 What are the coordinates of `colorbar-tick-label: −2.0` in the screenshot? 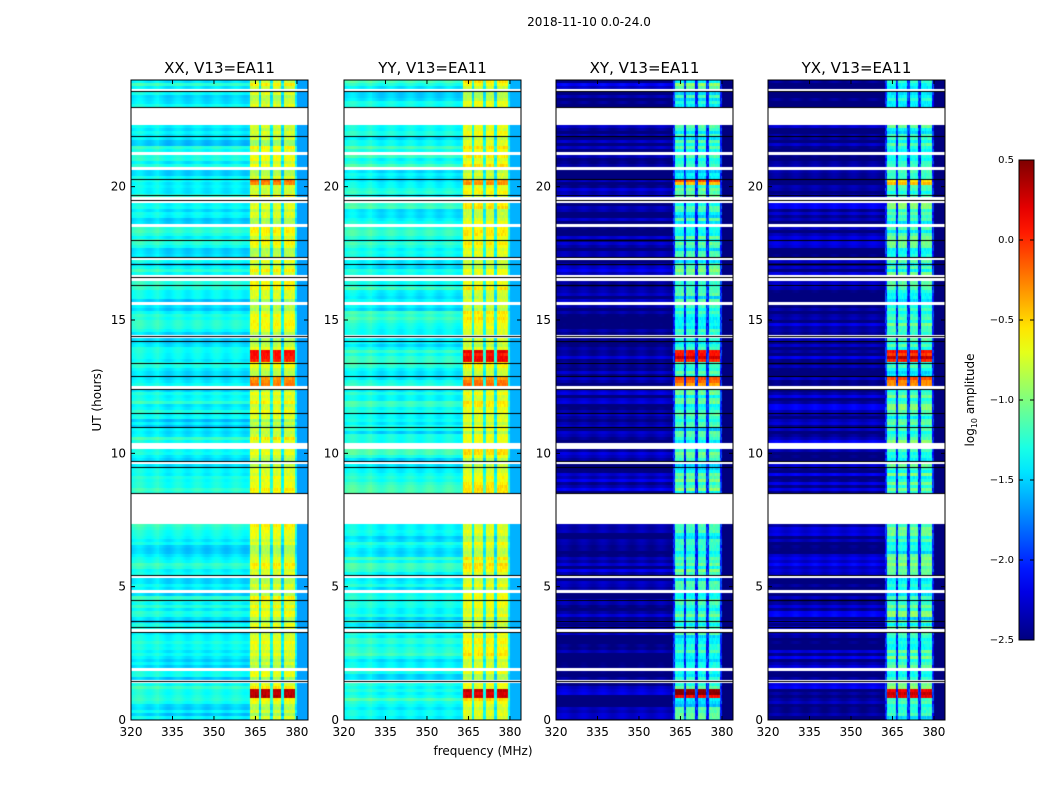 It's located at (1002, 560).